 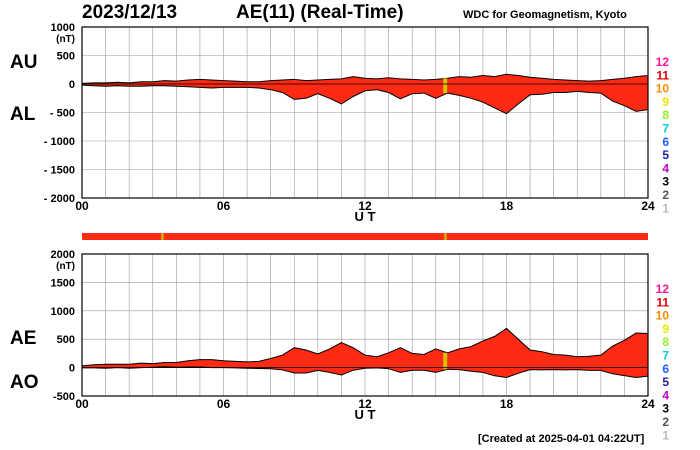 What do you see at coordinates (365, 414) in the screenshot?
I see `aeAo-x-label: U T` at bounding box center [365, 414].